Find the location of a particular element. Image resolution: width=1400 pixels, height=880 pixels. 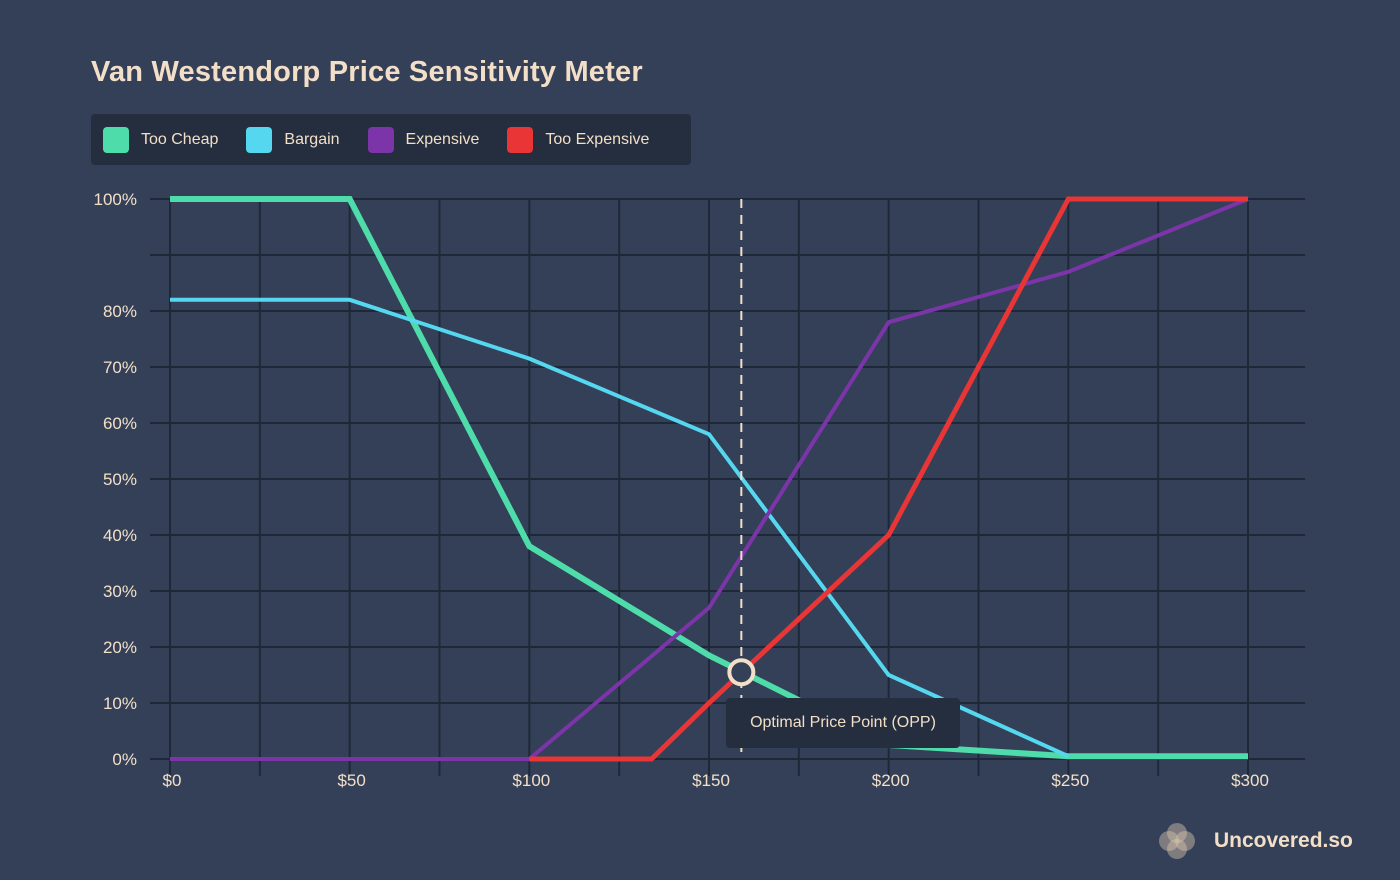

legend-label-bargain: Bargain is located at coordinates (312, 139).